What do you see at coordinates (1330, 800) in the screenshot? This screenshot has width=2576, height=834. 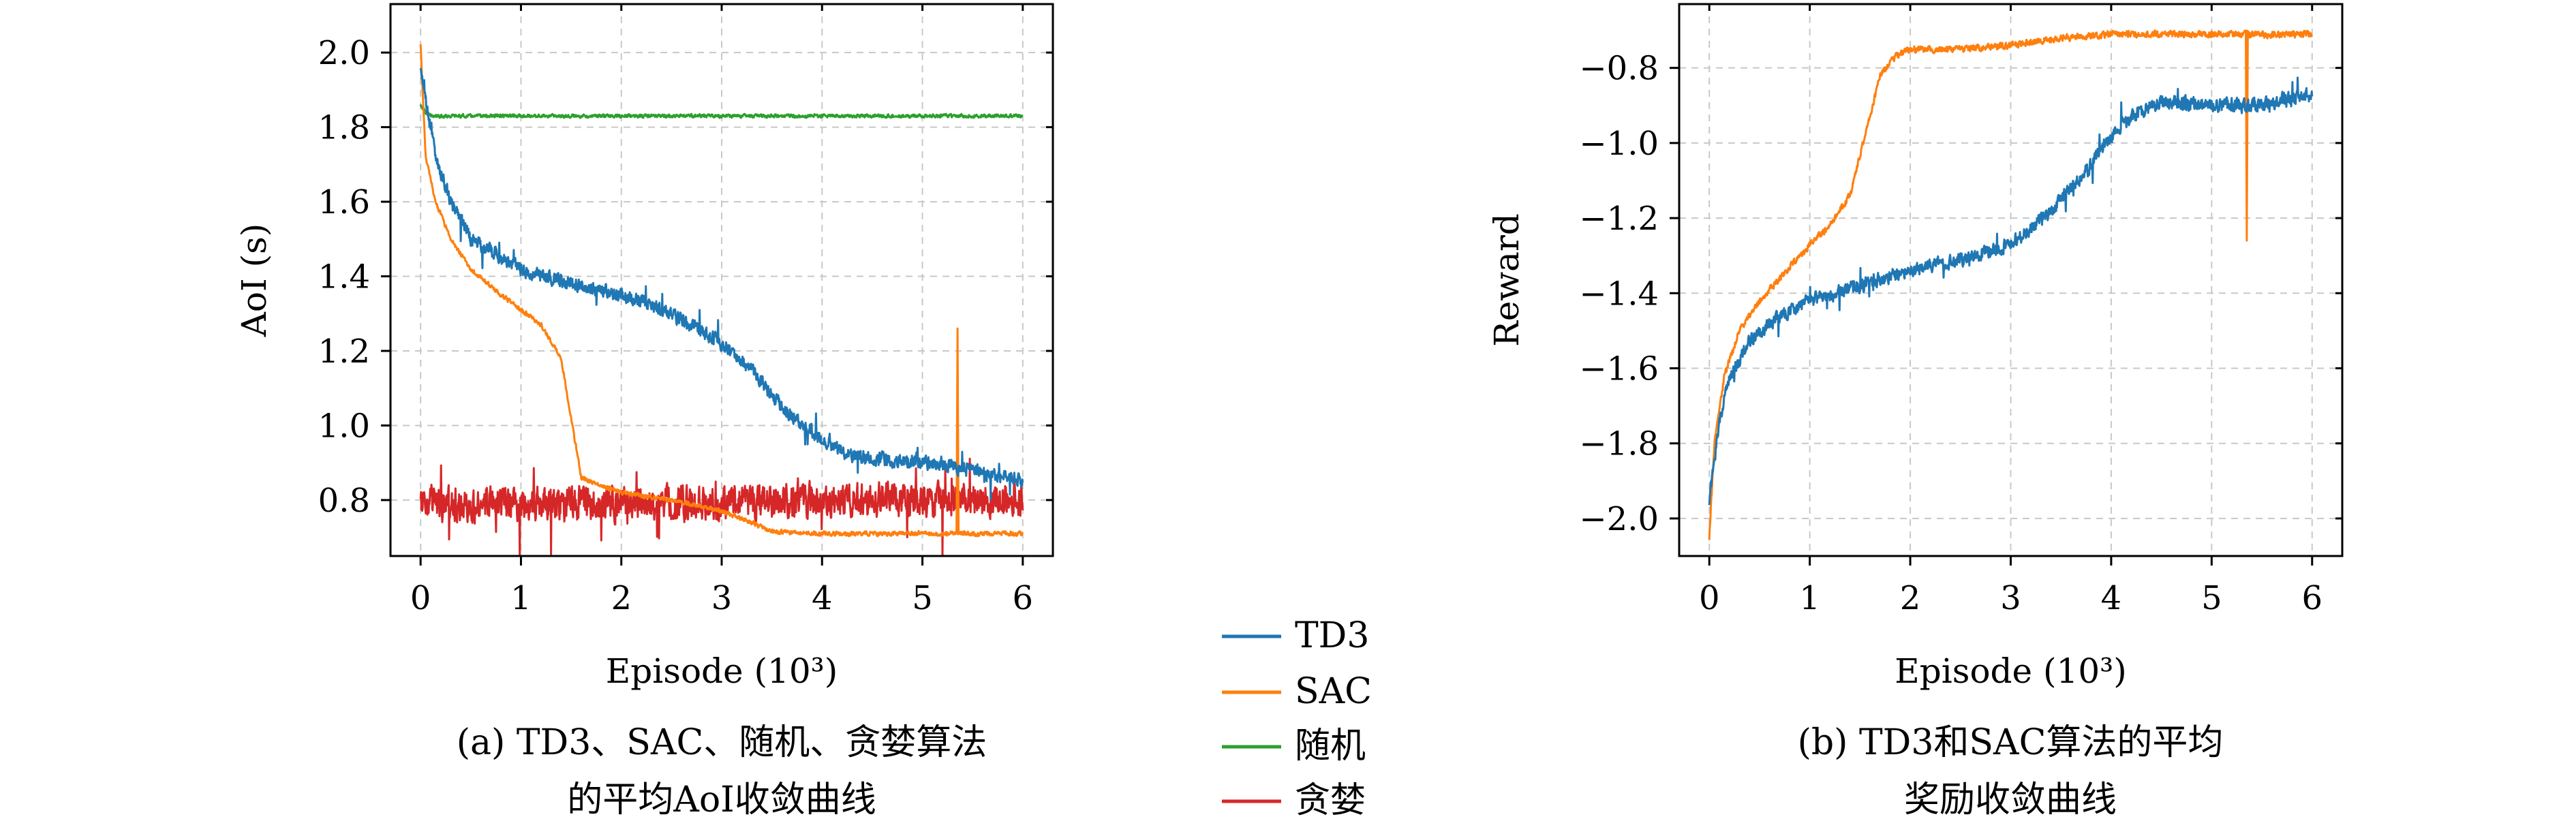 I see `legend-label-greedy: 贪婪` at bounding box center [1330, 800].